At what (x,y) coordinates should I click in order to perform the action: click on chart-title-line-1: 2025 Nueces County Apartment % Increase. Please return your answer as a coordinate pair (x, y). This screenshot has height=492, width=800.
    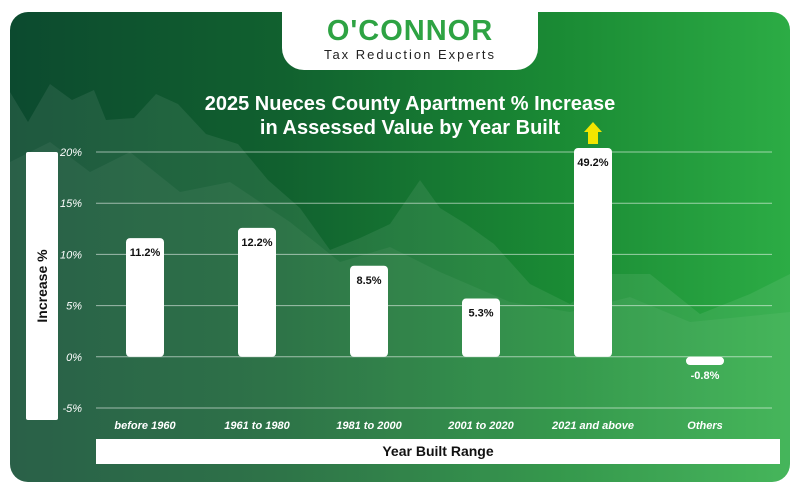
    Looking at the image, I should click on (410, 104).